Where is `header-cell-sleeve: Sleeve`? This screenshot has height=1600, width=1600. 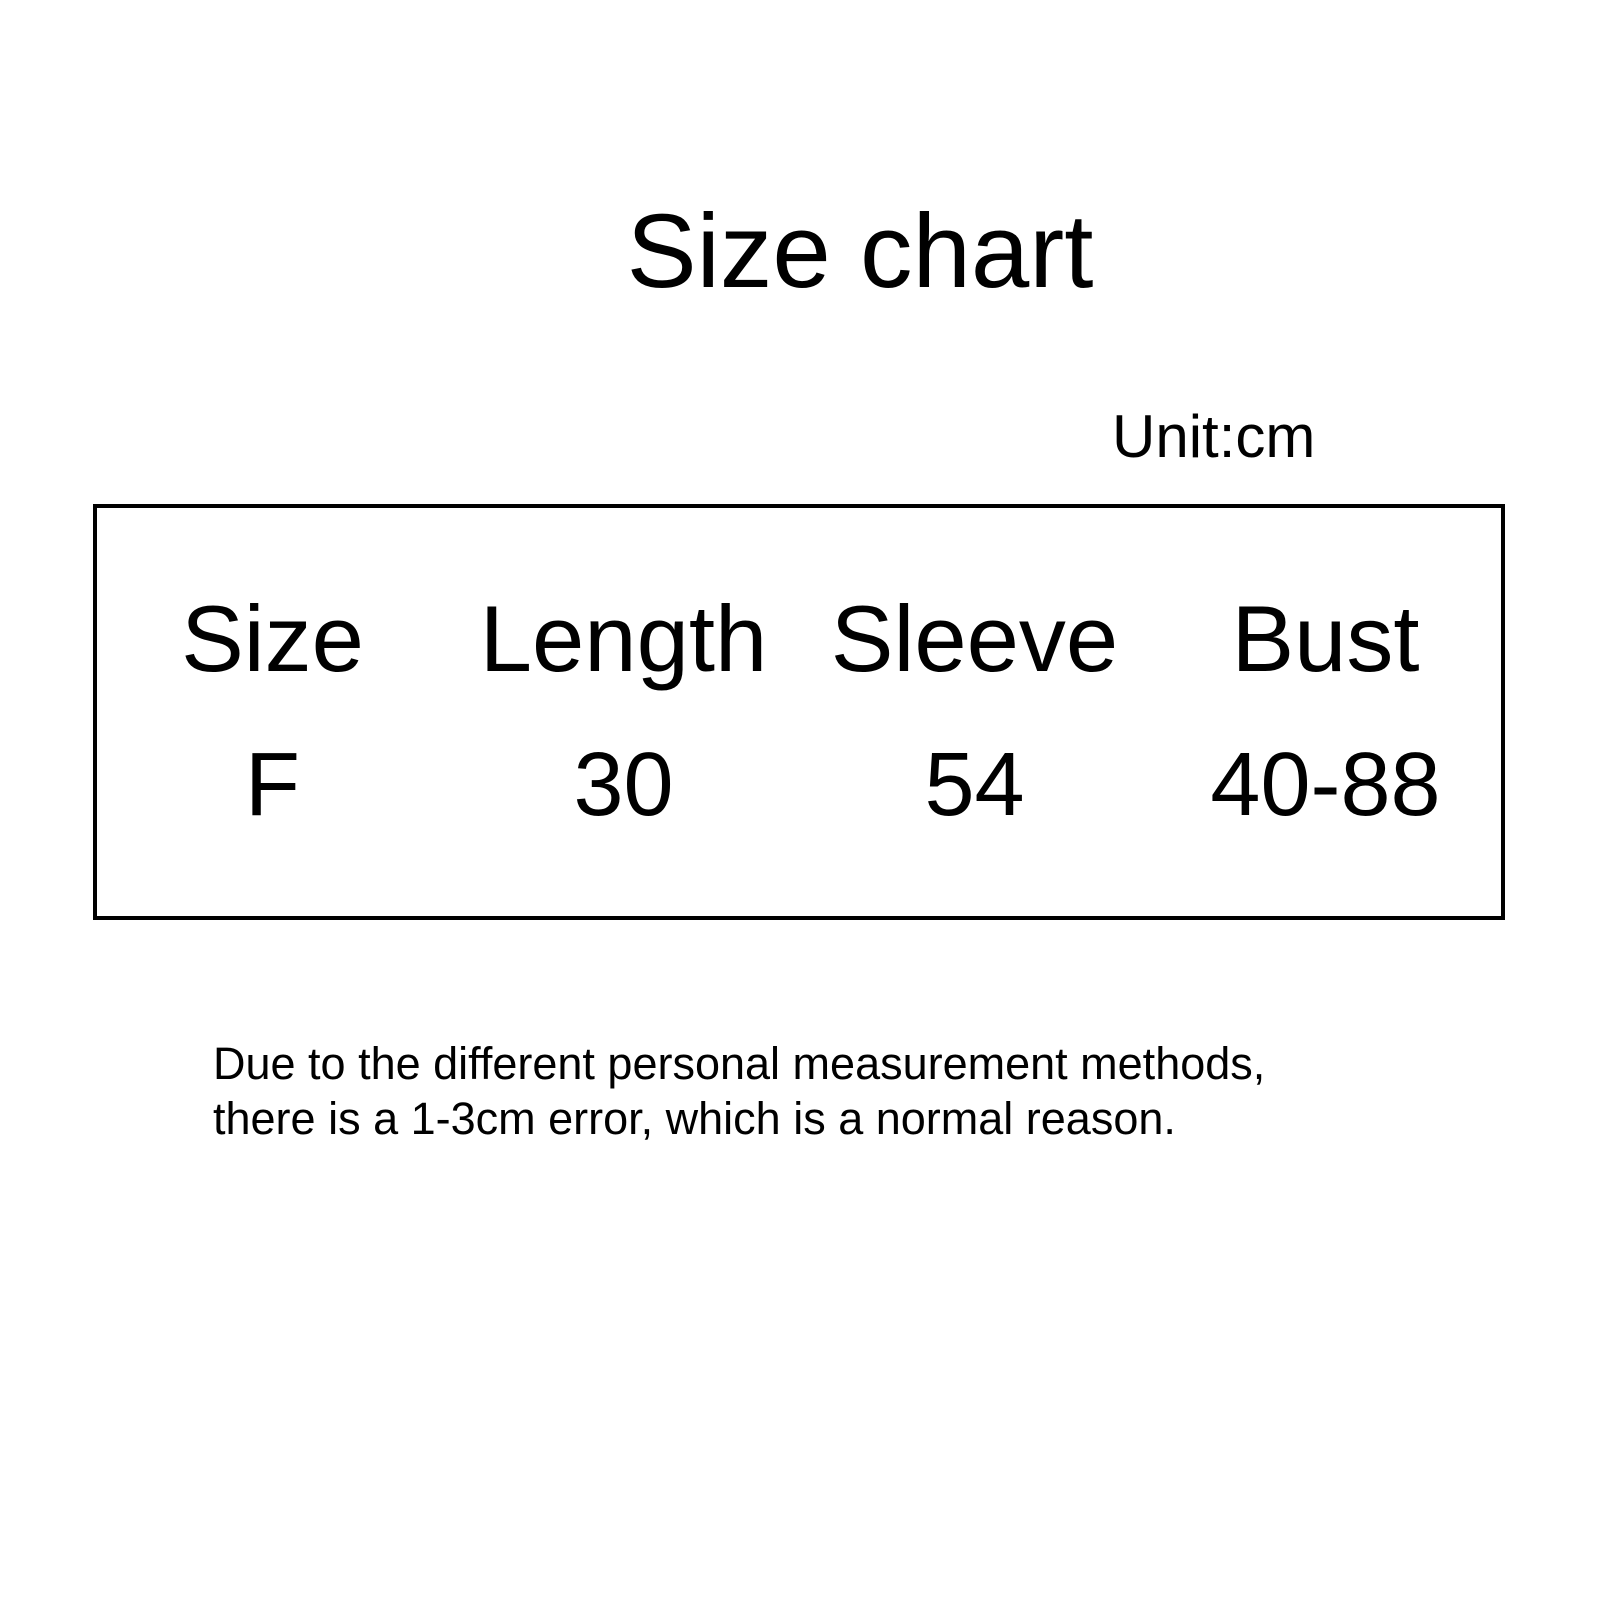
header-cell-sleeve: Sleeve is located at coordinates (974, 638).